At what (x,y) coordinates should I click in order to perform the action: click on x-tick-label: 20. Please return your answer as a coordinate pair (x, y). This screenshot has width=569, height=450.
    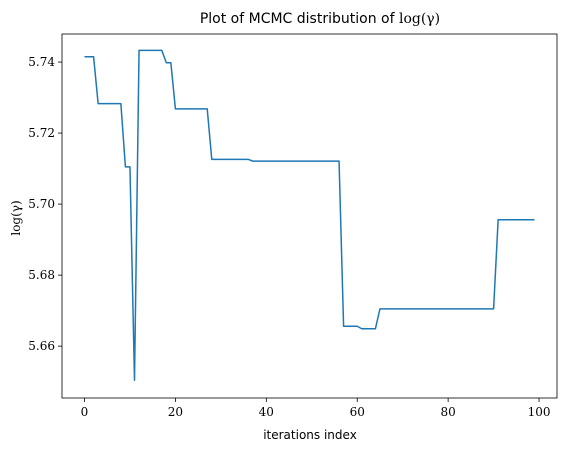
    Looking at the image, I should click on (175, 412).